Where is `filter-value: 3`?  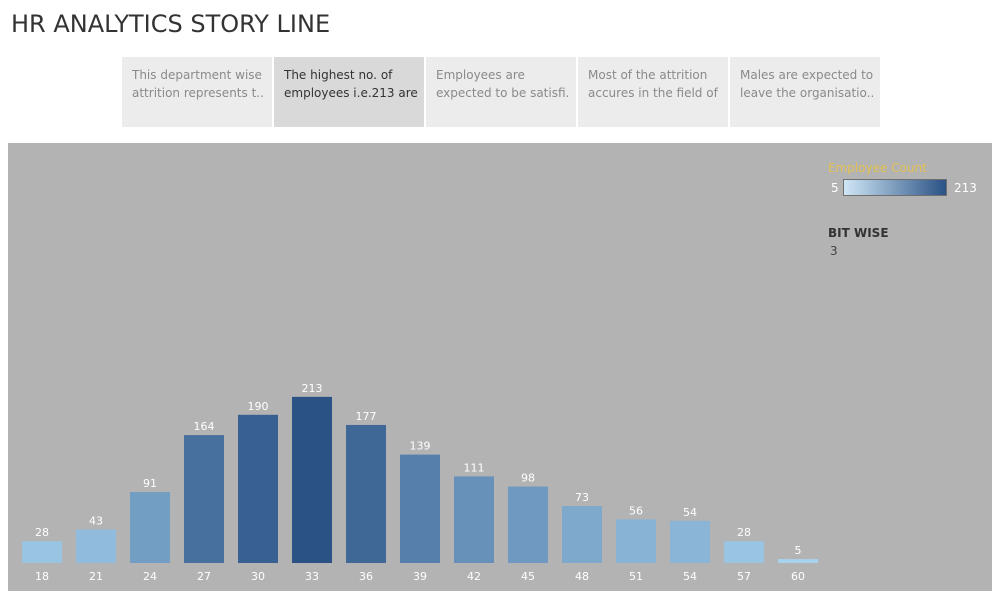 filter-value: 3 is located at coordinates (834, 251).